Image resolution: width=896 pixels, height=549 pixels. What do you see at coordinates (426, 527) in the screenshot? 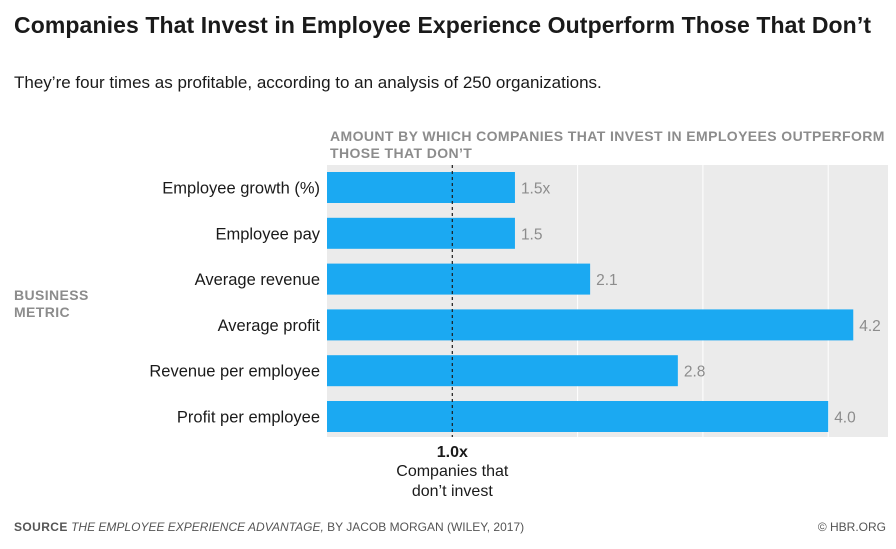
I see `source-rest: BY JACOB MORGAN (WILEY, 2017)` at bounding box center [426, 527].